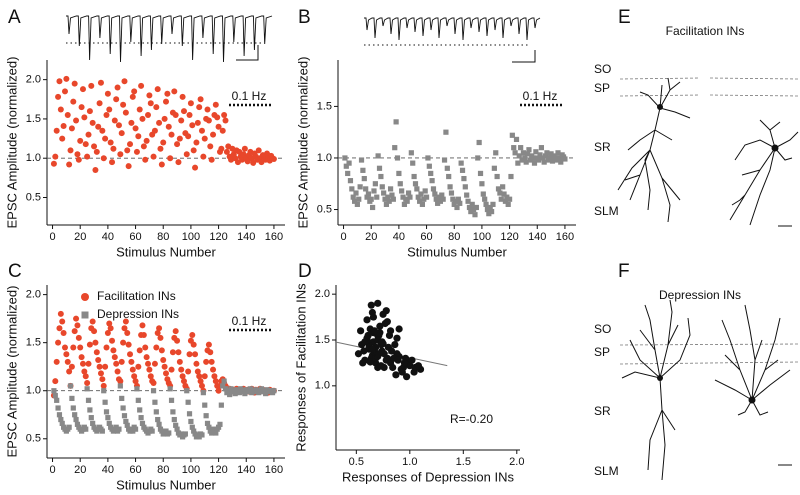 This screenshot has height=495, width=800. I want to click on soma, so click(660, 378).